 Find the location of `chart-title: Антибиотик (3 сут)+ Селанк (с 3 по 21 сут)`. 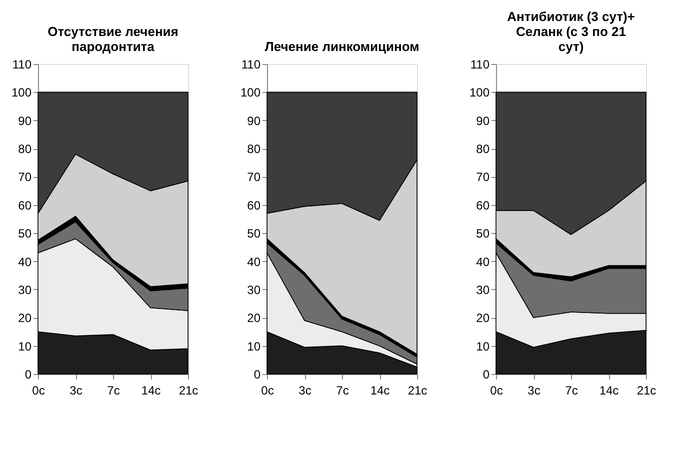

chart-title: Антибиотик (3 сут)+ Селанк (с 3 по 21 сут) is located at coordinates (571, 31).